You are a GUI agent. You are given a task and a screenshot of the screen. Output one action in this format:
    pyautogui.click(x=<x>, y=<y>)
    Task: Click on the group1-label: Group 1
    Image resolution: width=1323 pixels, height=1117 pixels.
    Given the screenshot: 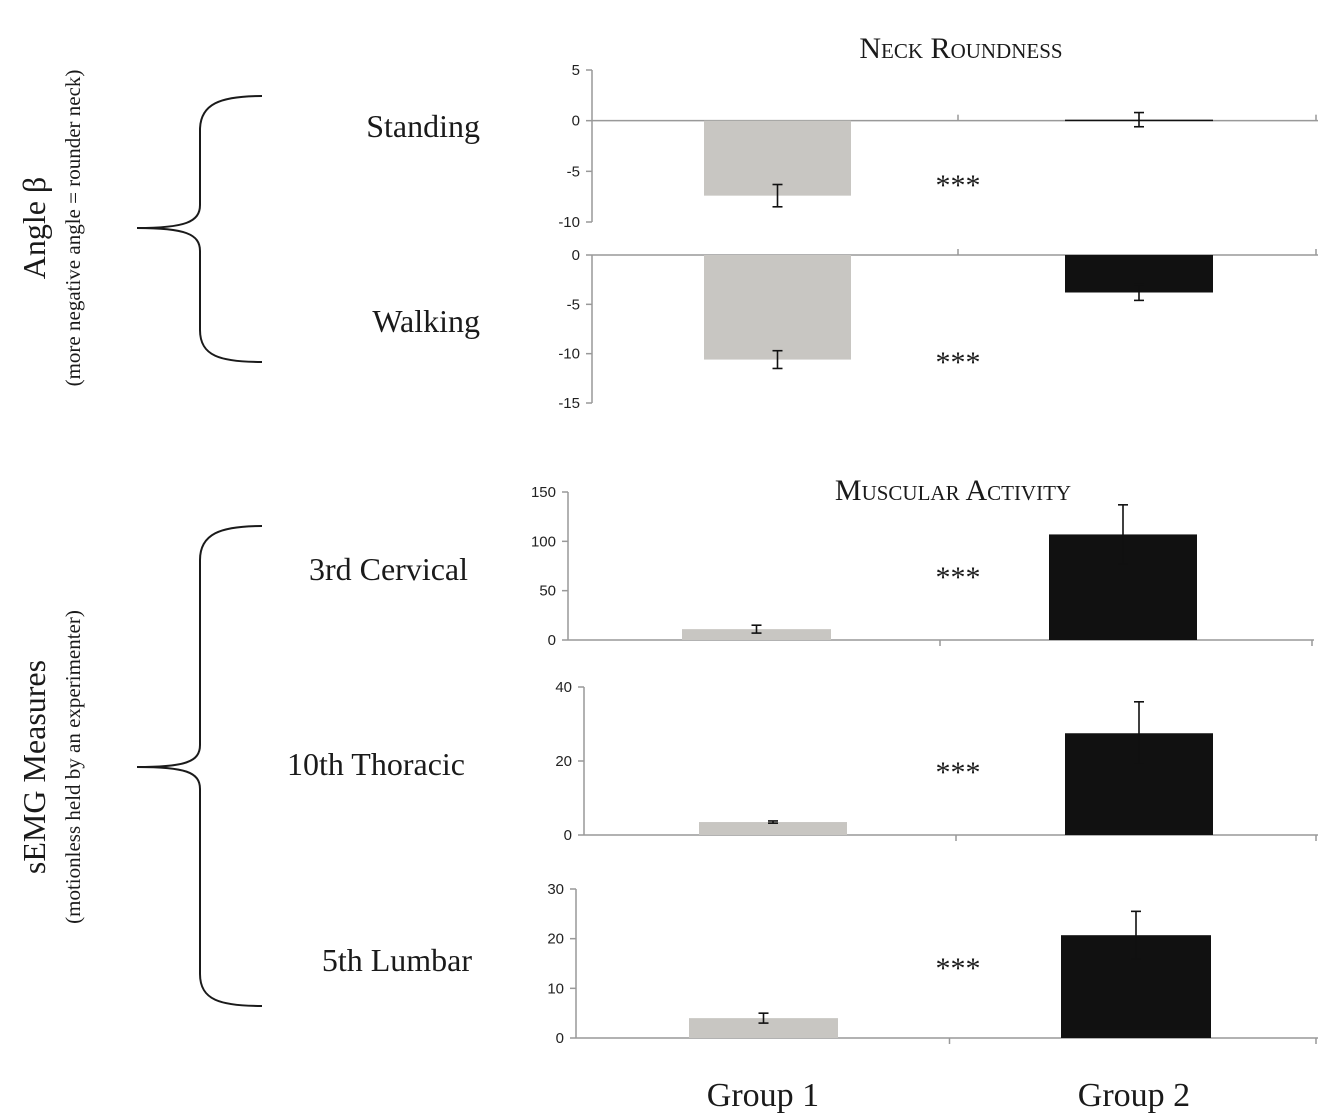 What is the action you would take?
    pyautogui.click(x=763, y=1095)
    